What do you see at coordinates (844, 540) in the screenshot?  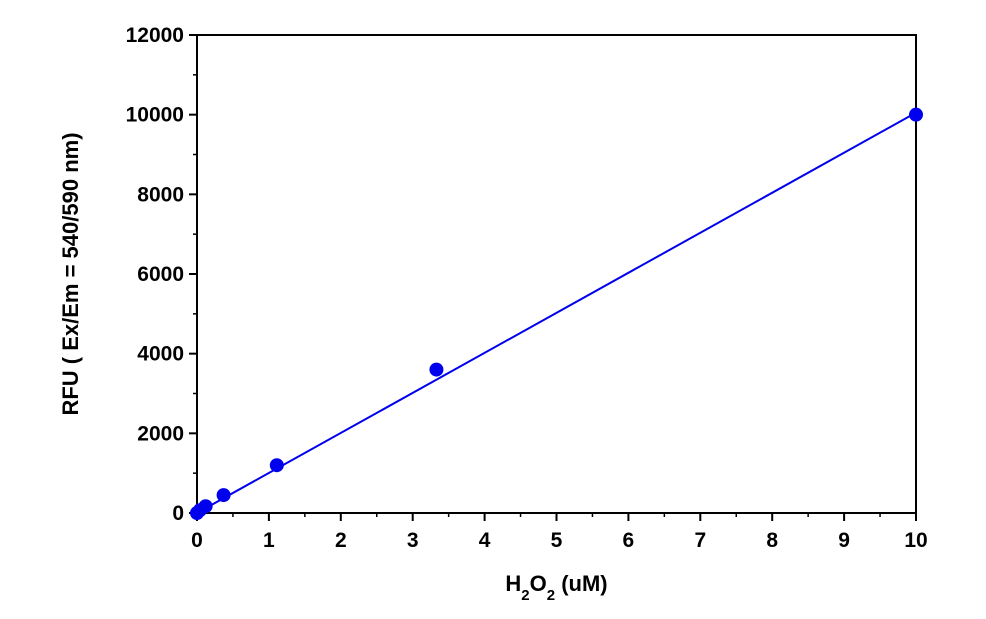 I see `x-tick-label: 9` at bounding box center [844, 540].